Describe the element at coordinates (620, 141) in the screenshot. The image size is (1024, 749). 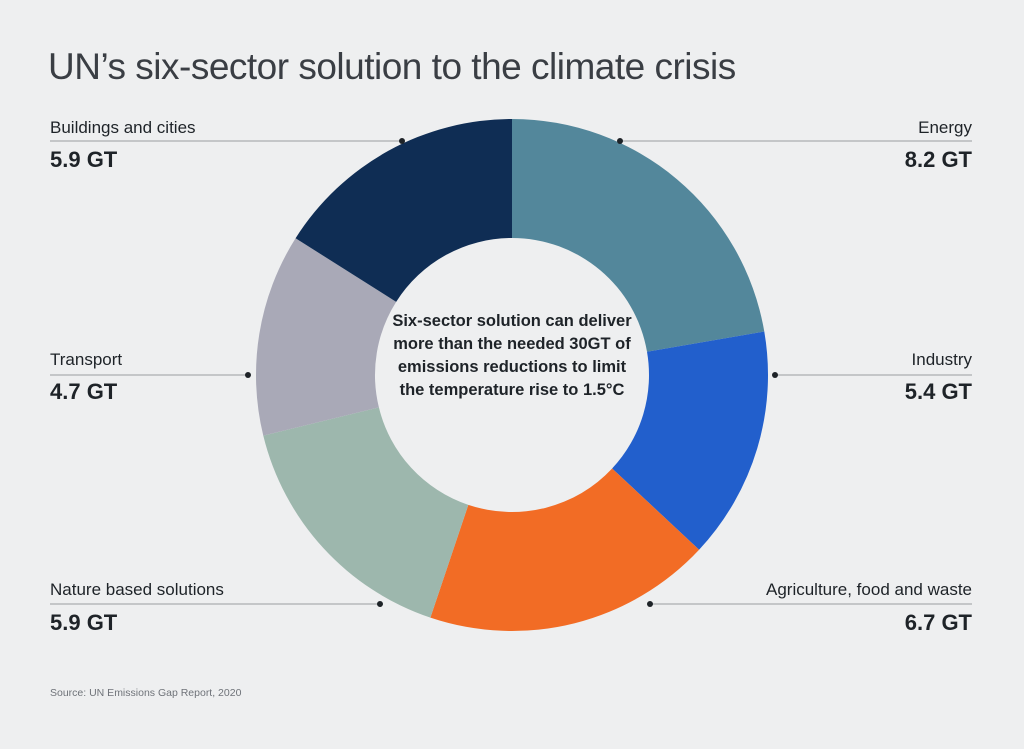
I see `leader-dot-energy` at that location.